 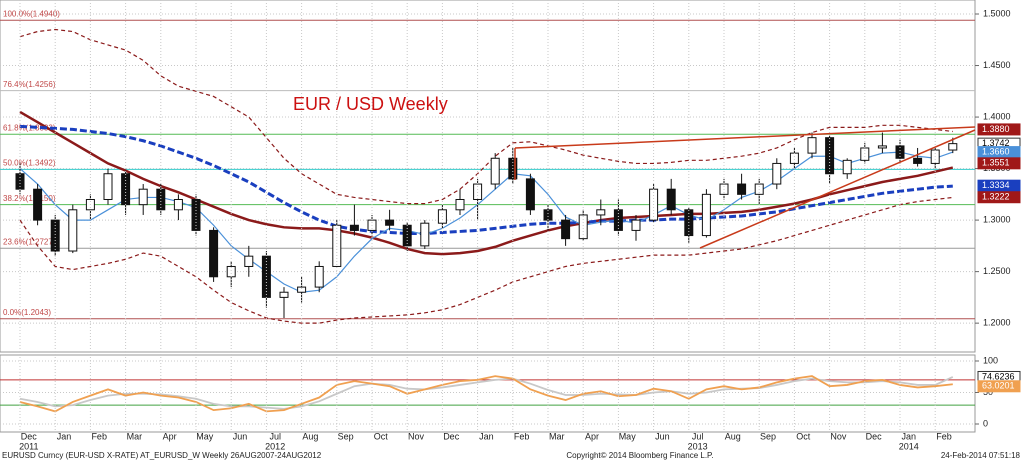 I want to click on value-tag, so click(x=999, y=386).